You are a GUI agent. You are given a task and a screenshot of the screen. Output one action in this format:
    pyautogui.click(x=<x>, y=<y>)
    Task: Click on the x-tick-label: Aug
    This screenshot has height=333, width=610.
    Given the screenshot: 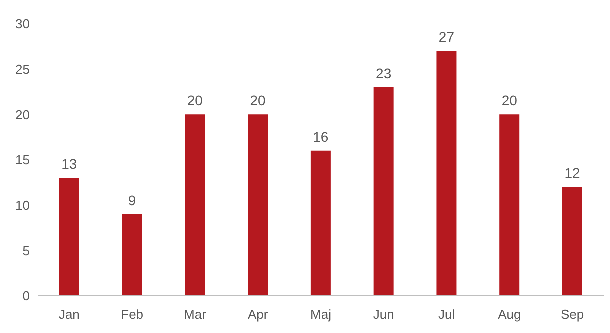 What is the action you would take?
    pyautogui.click(x=510, y=314)
    